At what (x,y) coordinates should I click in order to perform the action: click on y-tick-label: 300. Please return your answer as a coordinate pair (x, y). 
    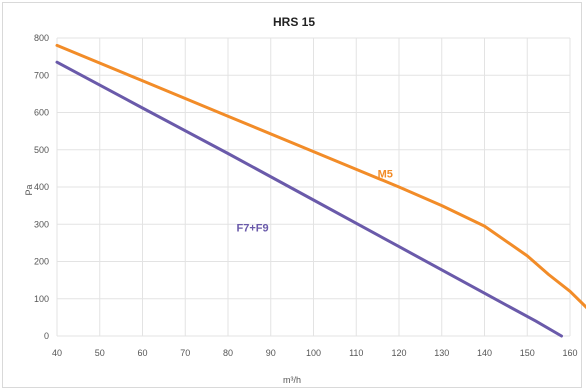
    Looking at the image, I should click on (41, 224).